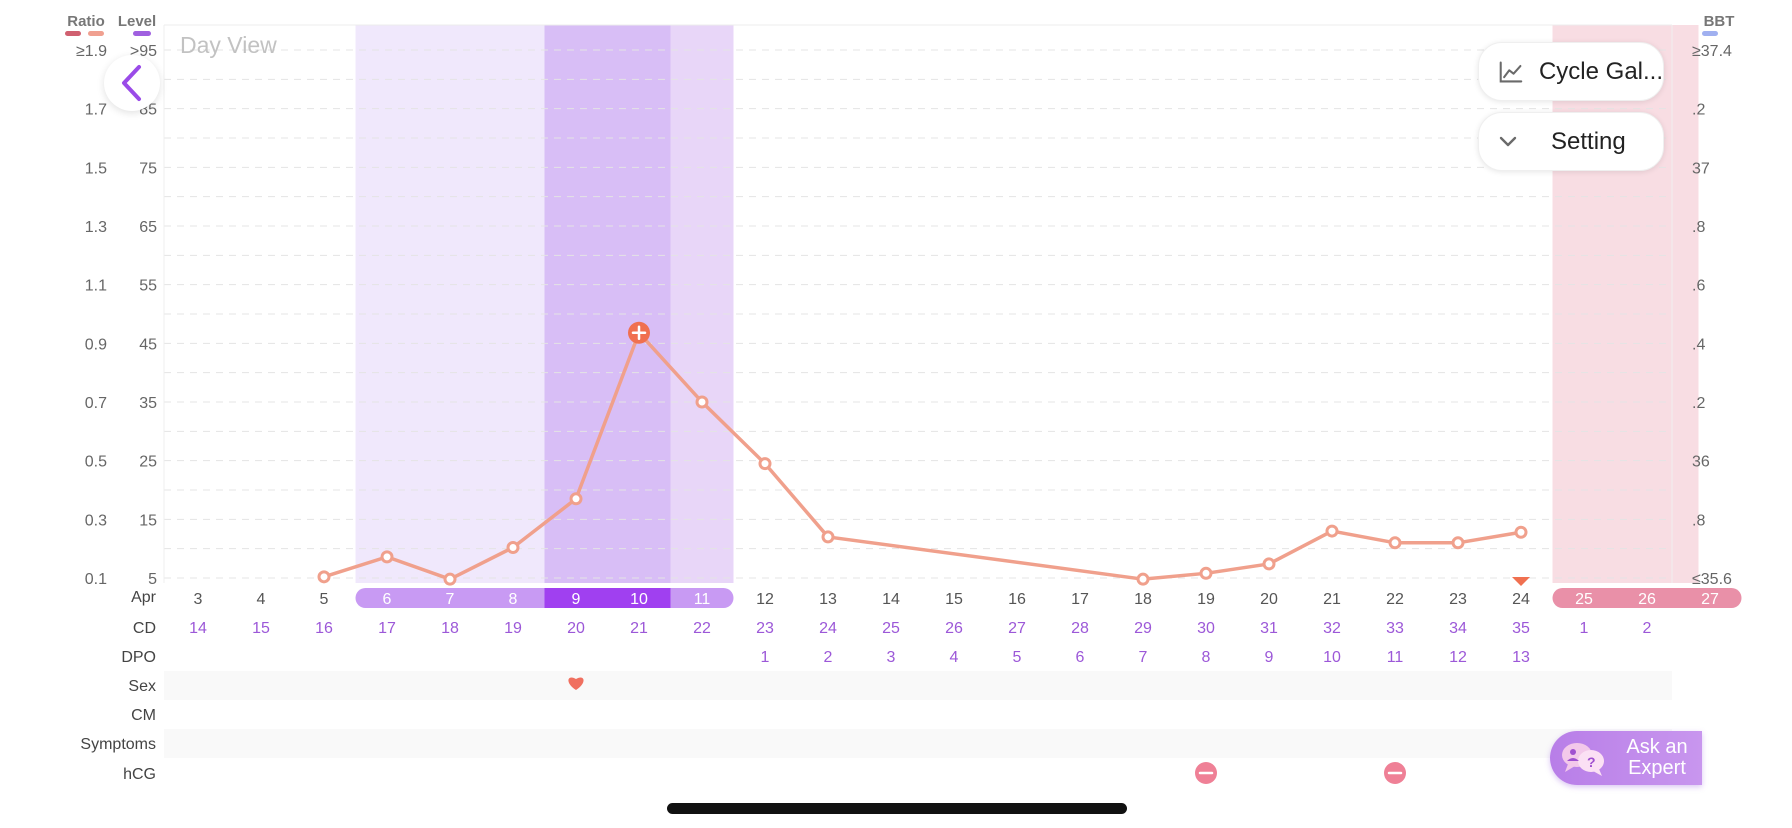  Describe the element at coordinates (1657, 747) in the screenshot. I see `ask-label-line-1: Ask an` at that location.